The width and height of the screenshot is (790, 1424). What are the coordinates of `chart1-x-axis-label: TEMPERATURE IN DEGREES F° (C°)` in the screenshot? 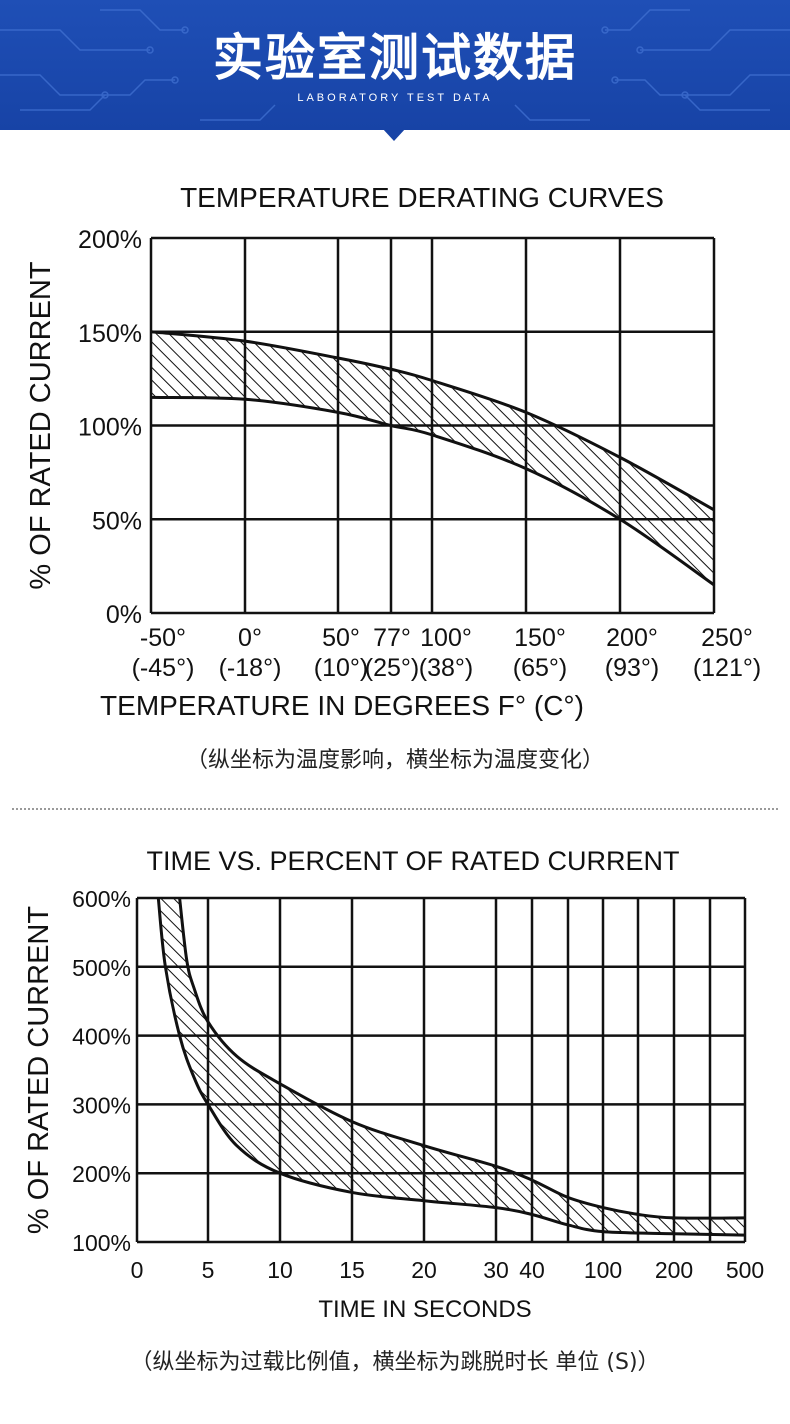 It's located at (342, 705).